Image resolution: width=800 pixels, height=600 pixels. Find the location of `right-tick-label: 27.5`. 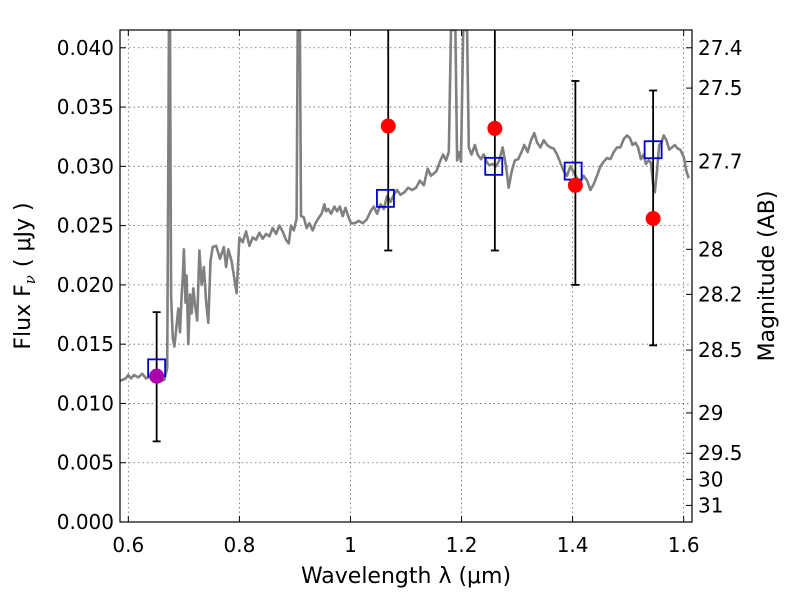

right-tick-label: 27.5 is located at coordinates (720, 88).